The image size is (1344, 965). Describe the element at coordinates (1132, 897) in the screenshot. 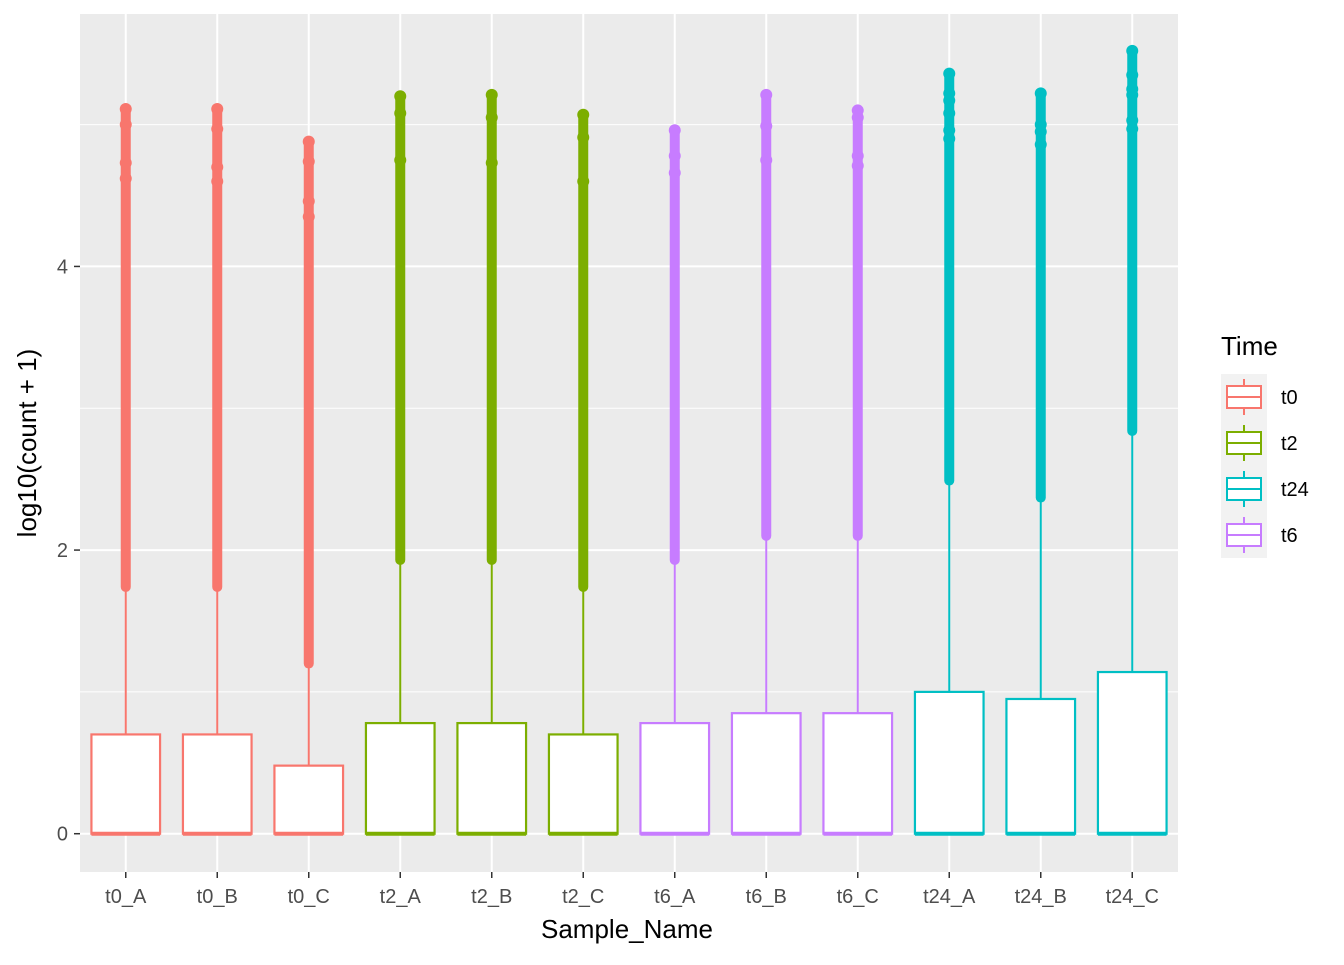

I see `x-tick-label: t24_C` at that location.